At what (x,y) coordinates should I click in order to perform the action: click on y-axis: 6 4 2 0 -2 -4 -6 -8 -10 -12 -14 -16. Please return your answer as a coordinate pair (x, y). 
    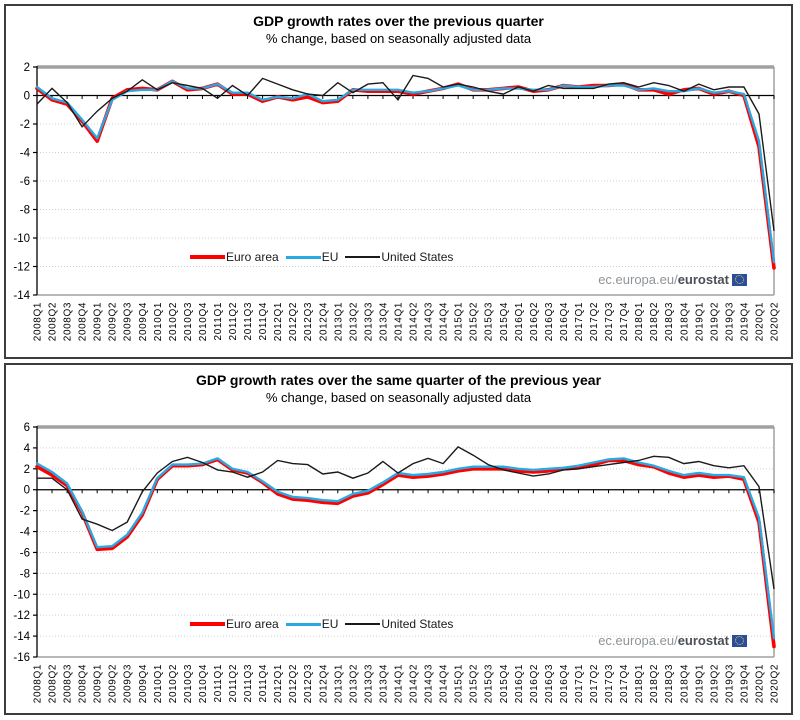
    Looking at the image, I should click on (25, 543).